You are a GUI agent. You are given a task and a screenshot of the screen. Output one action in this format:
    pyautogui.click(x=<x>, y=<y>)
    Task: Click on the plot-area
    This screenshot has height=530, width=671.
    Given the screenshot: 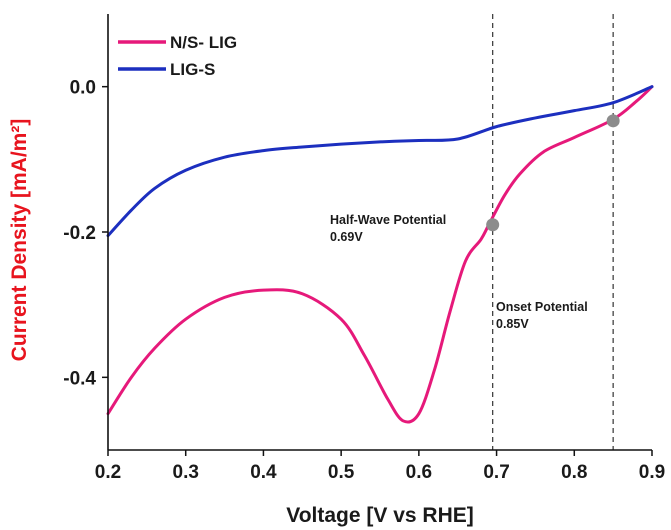 What is the action you would take?
    pyautogui.click(x=553, y=232)
    